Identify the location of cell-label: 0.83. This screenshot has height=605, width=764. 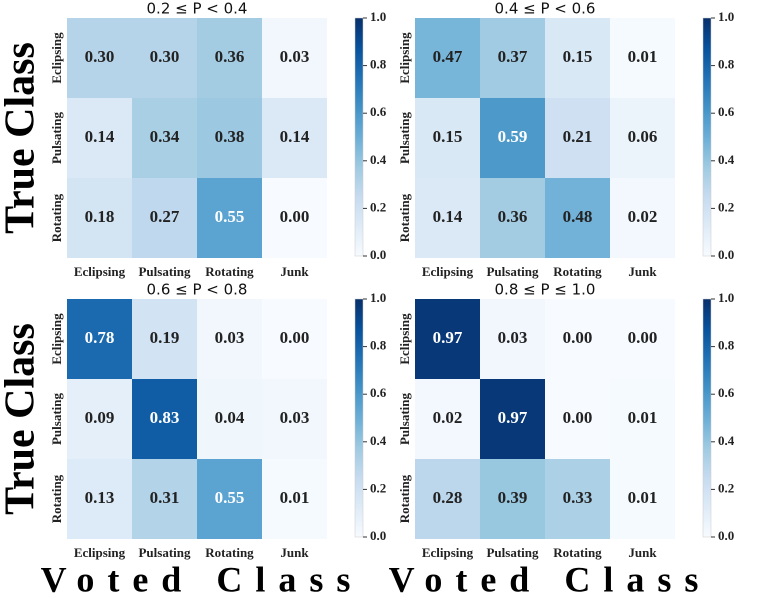
(165, 417).